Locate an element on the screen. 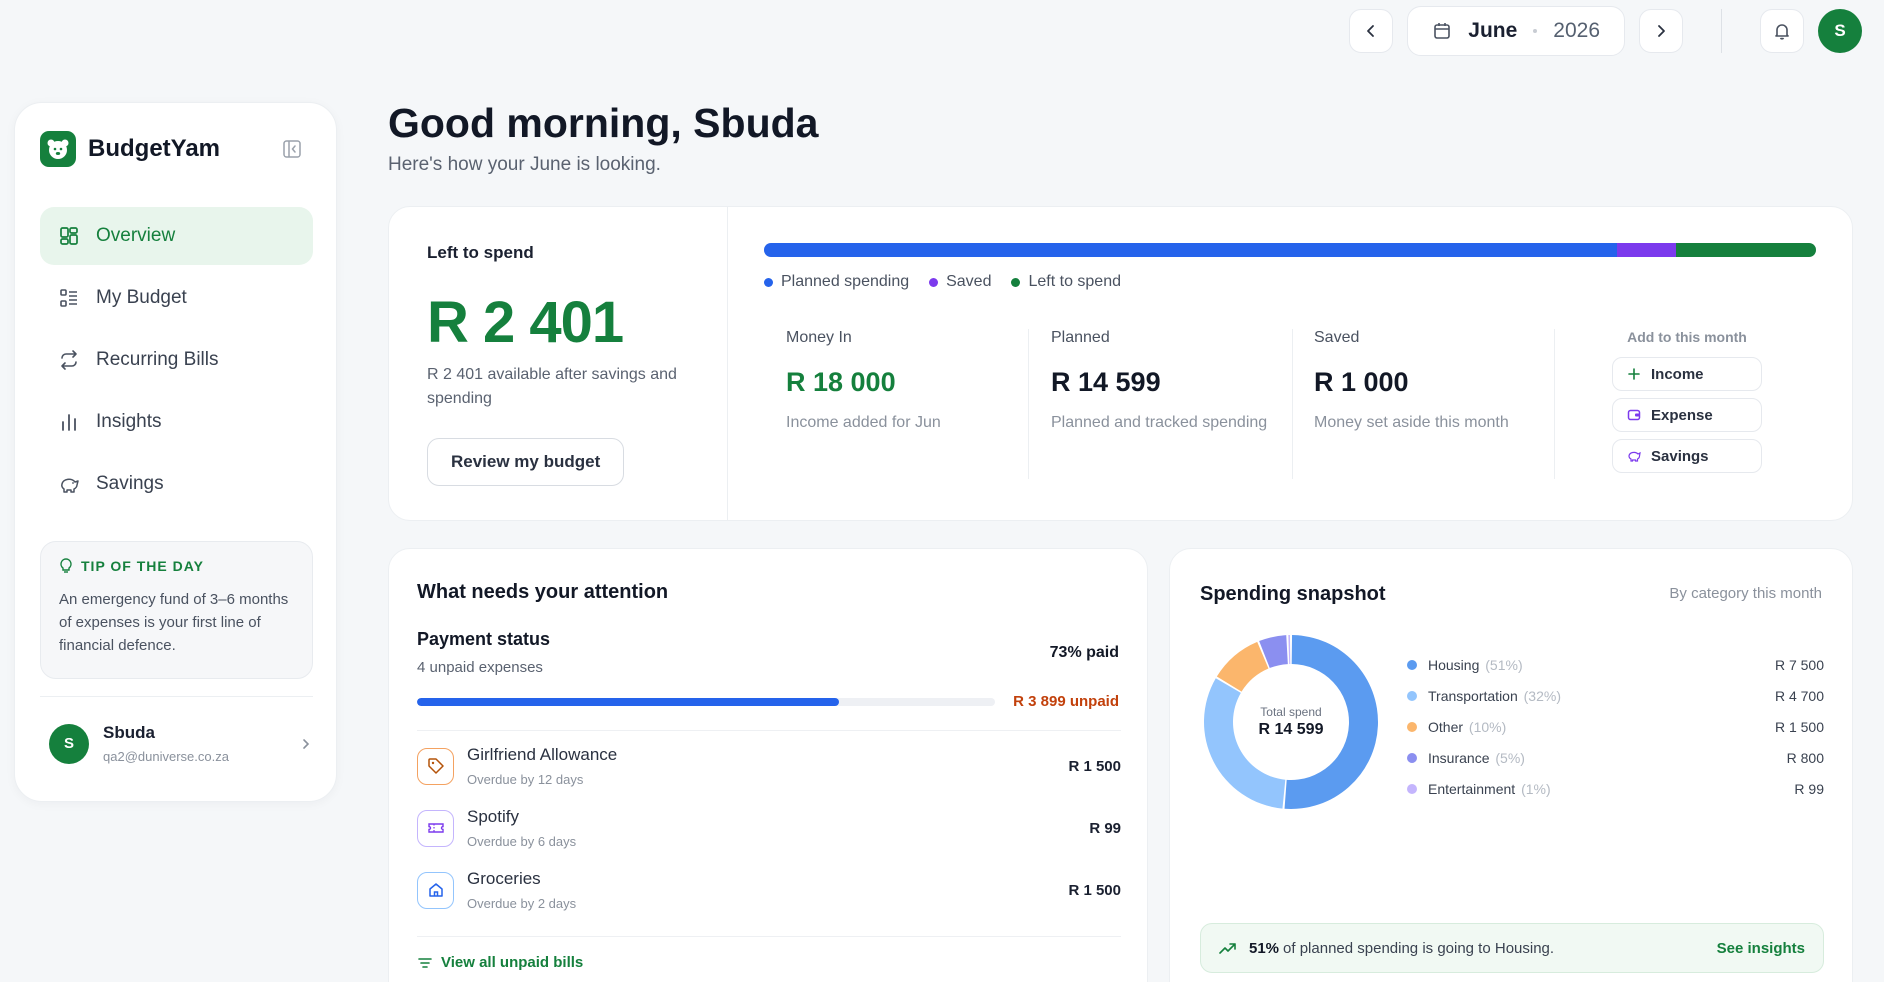 The image size is (1884, 982). prev-month-button is located at coordinates (1371, 31).